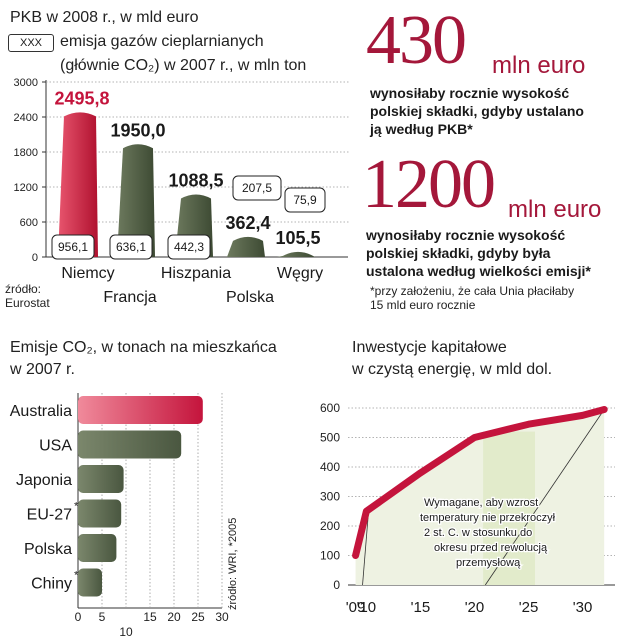 The image size is (620, 640). Describe the element at coordinates (44, 480) in the screenshot. I see `category-label: Japonia` at that location.